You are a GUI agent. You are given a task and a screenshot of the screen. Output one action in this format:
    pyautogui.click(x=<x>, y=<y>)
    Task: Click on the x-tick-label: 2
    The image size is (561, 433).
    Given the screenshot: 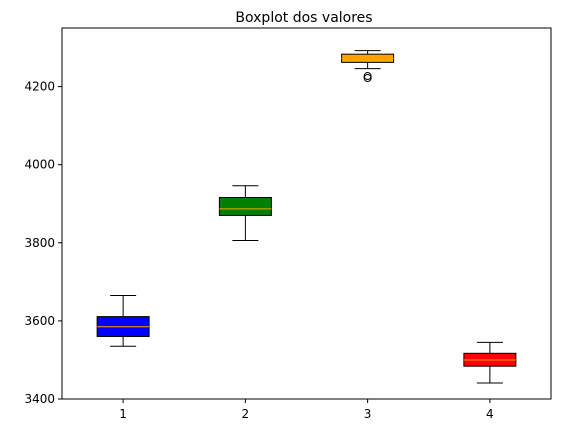 What is the action you would take?
    pyautogui.click(x=246, y=414)
    